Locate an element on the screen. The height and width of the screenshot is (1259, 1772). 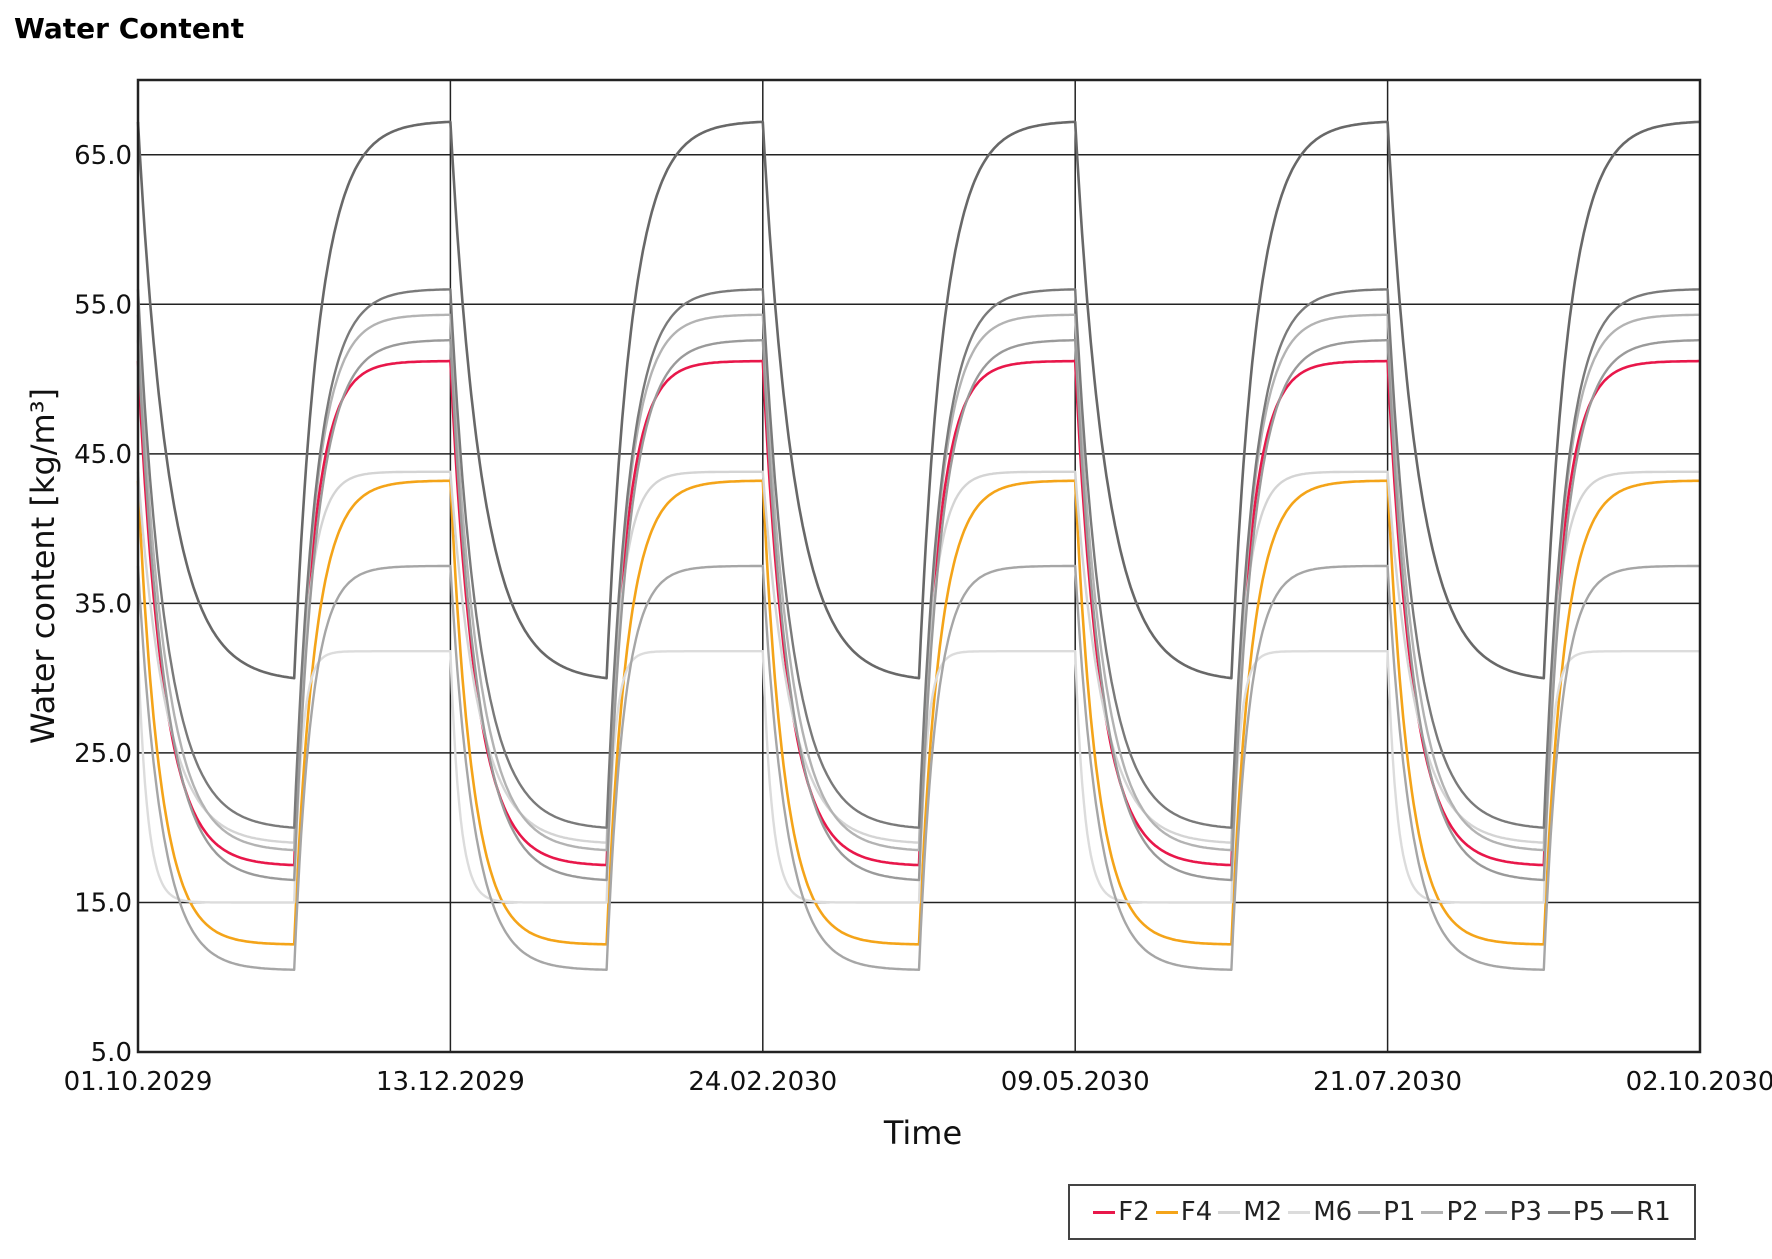
legend-label: M6 is located at coordinates (1333, 1212).